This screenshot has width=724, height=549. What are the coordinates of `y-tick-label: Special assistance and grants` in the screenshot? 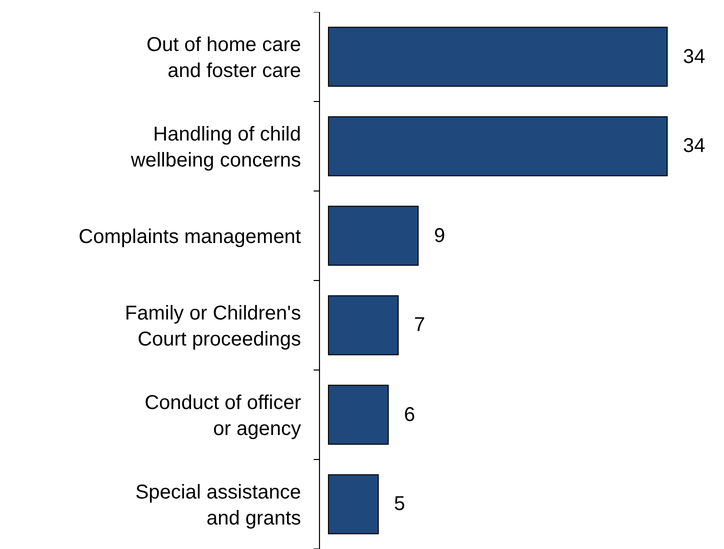 It's located at (218, 505).